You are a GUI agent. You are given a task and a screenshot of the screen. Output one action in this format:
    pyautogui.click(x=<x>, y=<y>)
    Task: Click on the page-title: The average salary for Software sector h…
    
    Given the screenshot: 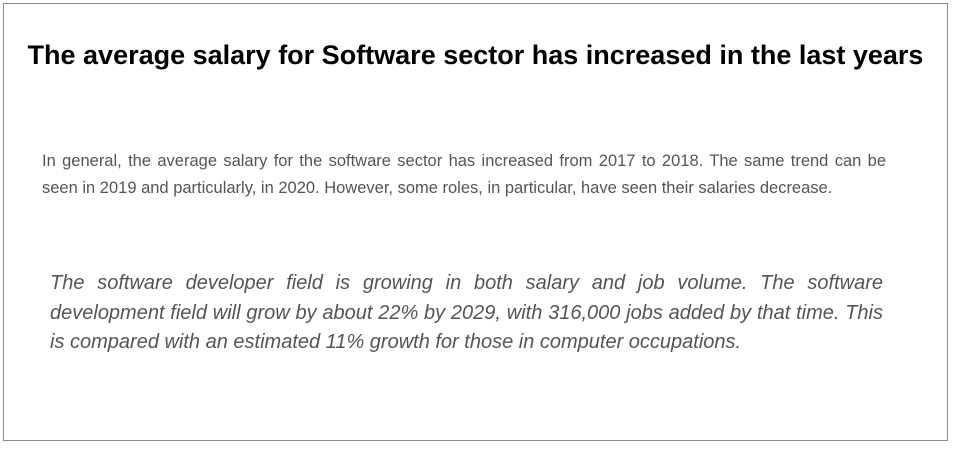 What is the action you would take?
    pyautogui.click(x=475, y=55)
    